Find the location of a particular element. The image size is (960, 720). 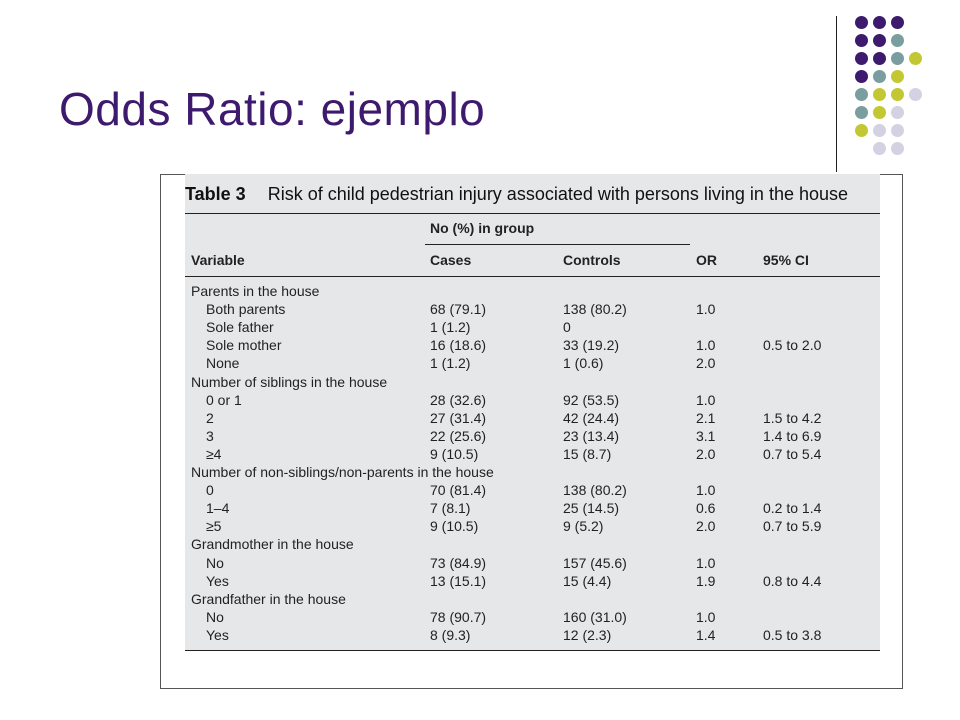

cell-or: 1.4 is located at coordinates (706, 634).